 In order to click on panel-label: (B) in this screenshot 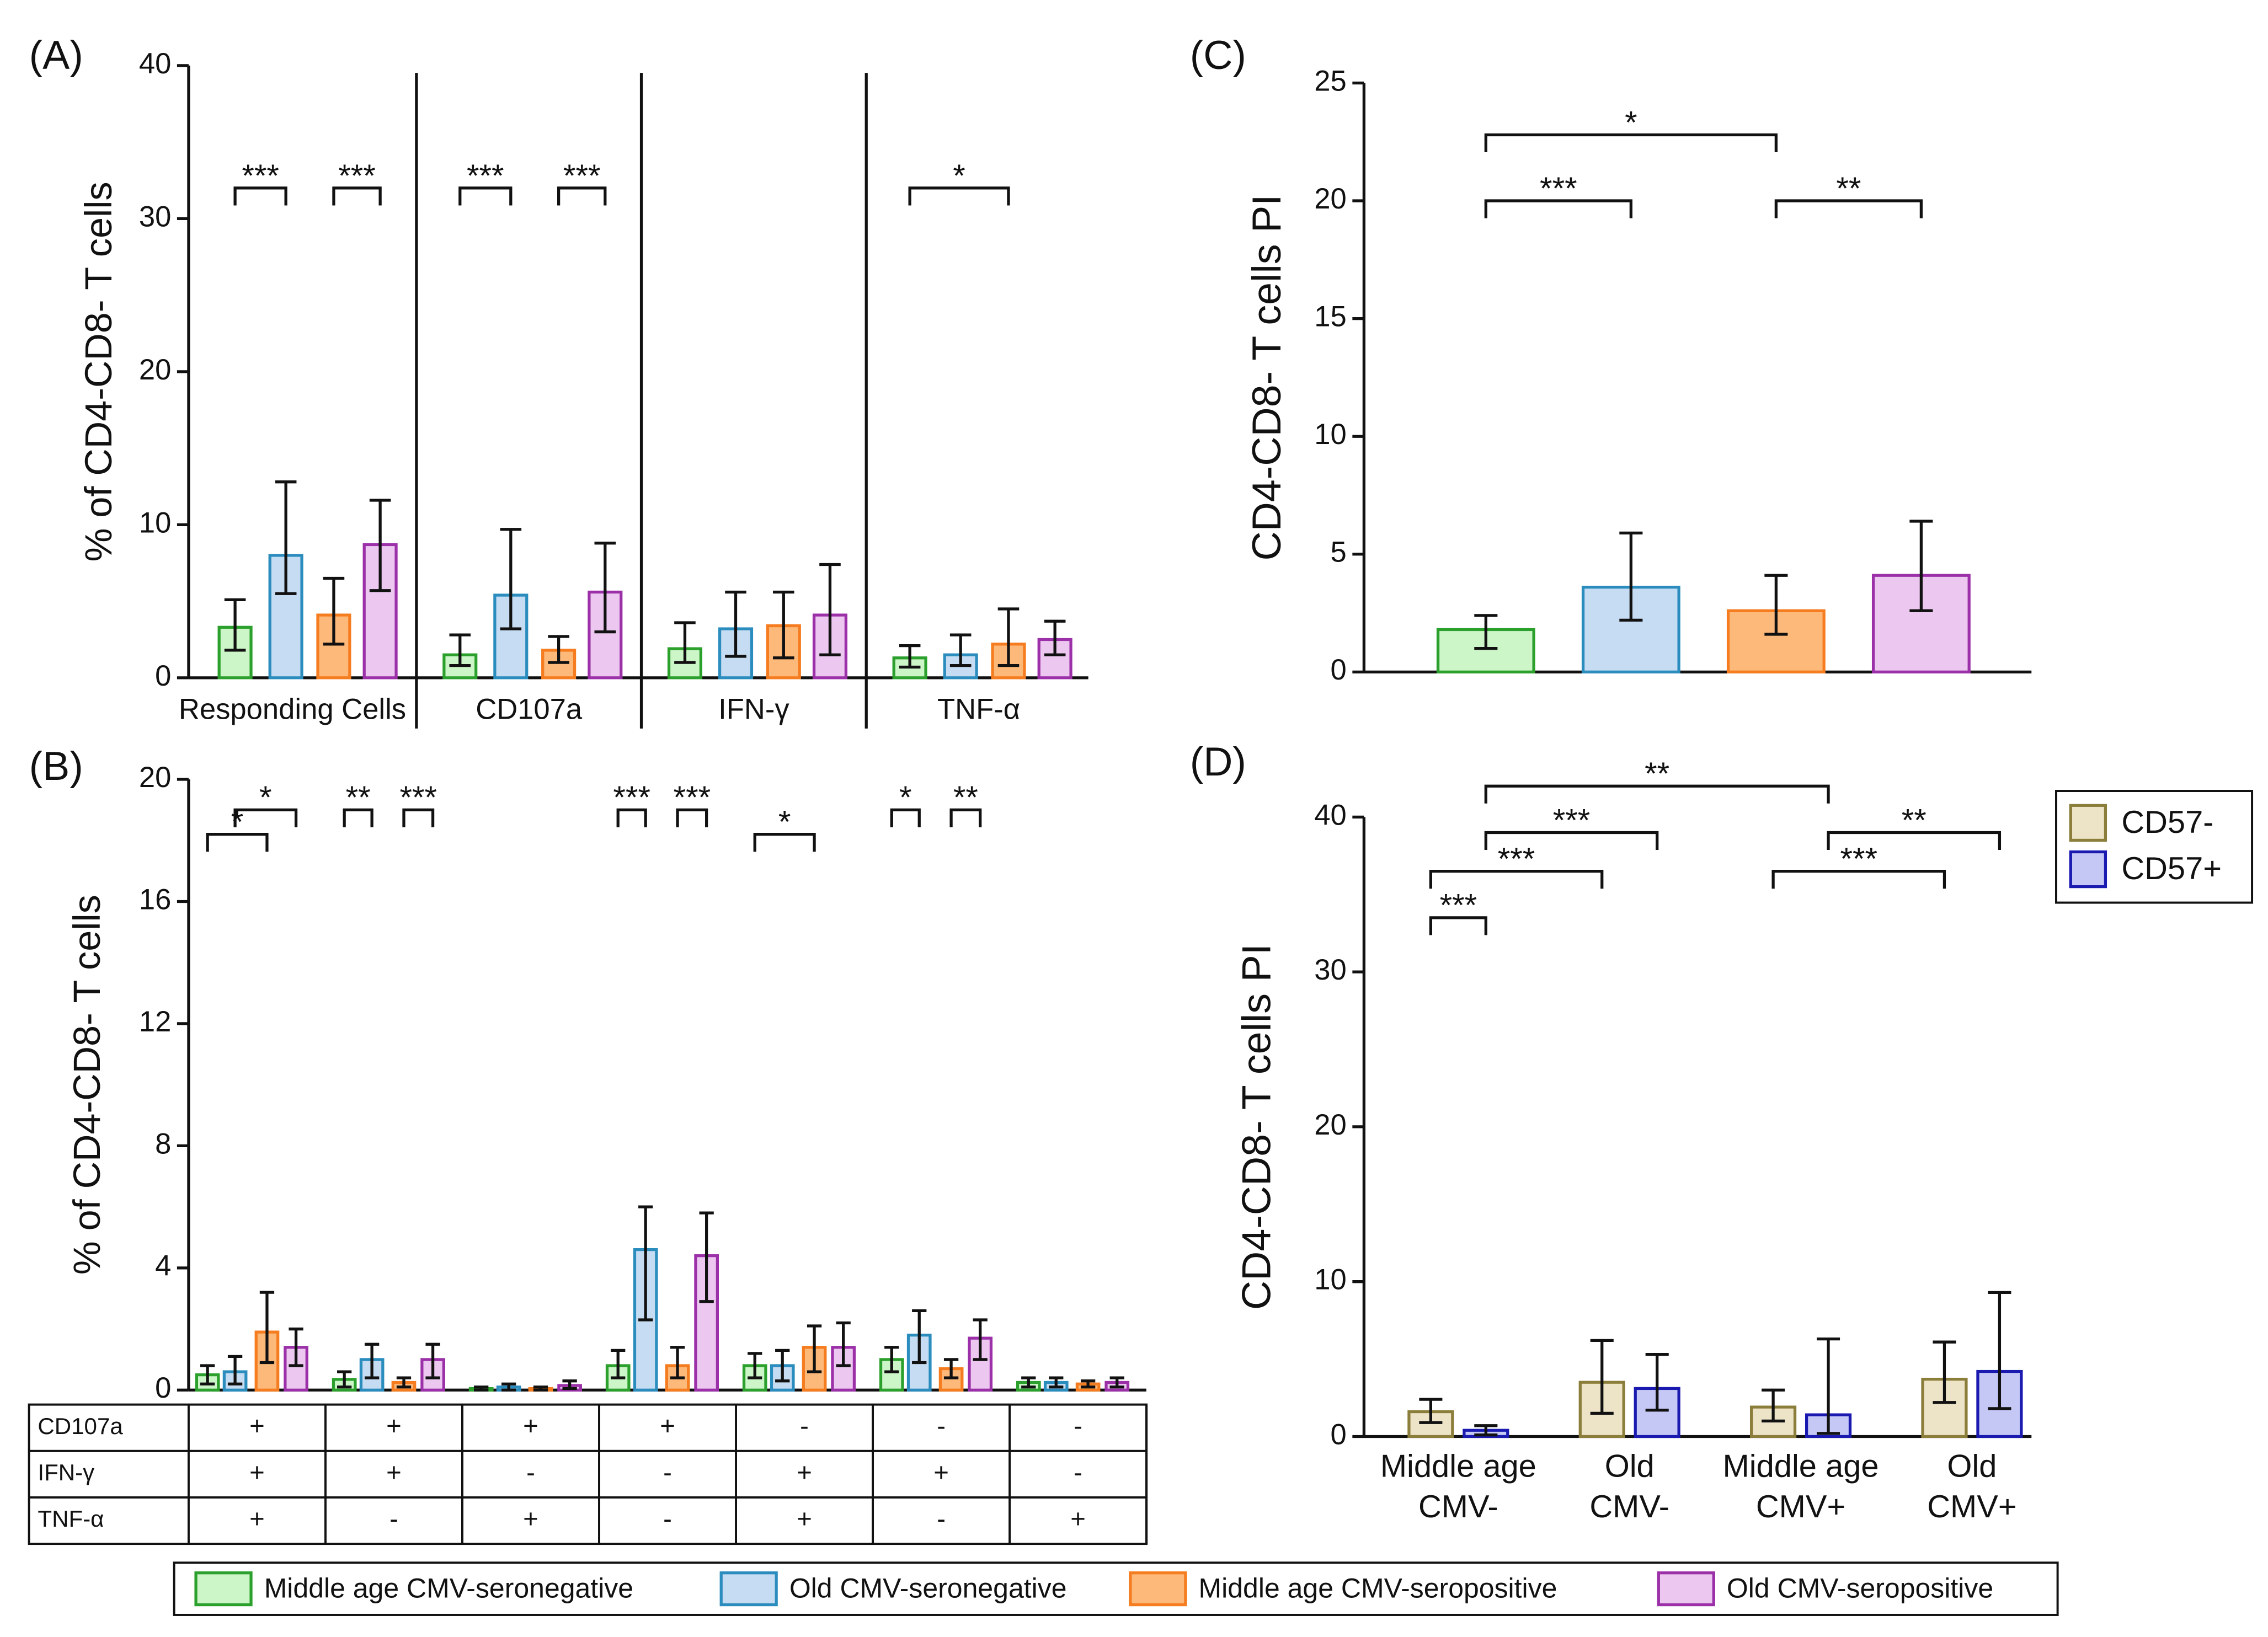, I will do `click(56, 766)`.